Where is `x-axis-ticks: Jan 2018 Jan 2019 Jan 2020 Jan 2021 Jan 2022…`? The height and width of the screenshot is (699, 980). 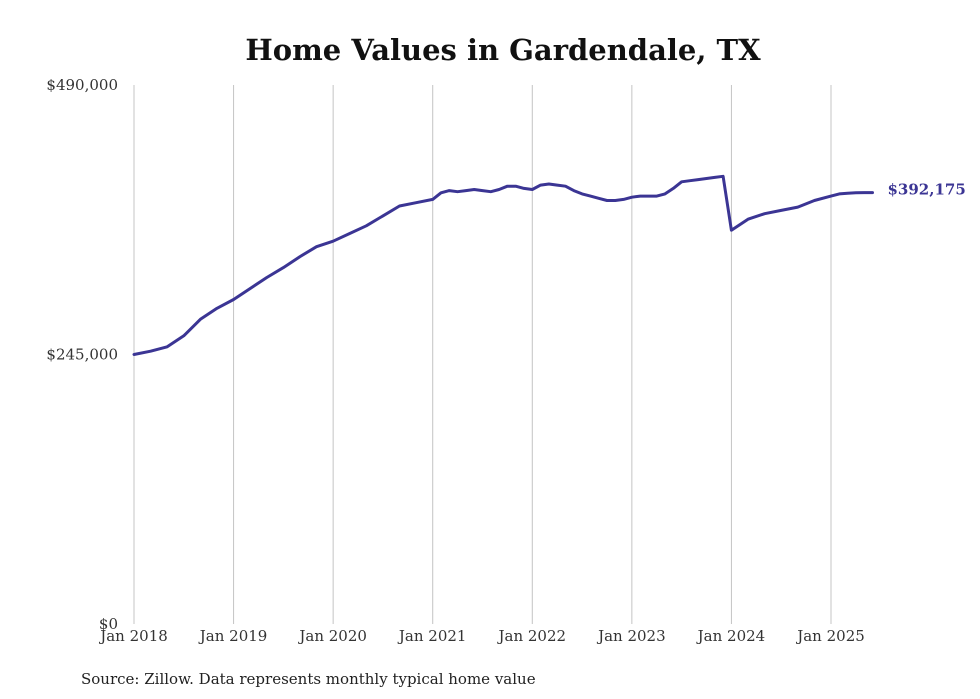 x-axis-ticks: Jan 2018 Jan 2019 Jan 2020 Jan 2021 Jan 2022… is located at coordinates (481, 636).